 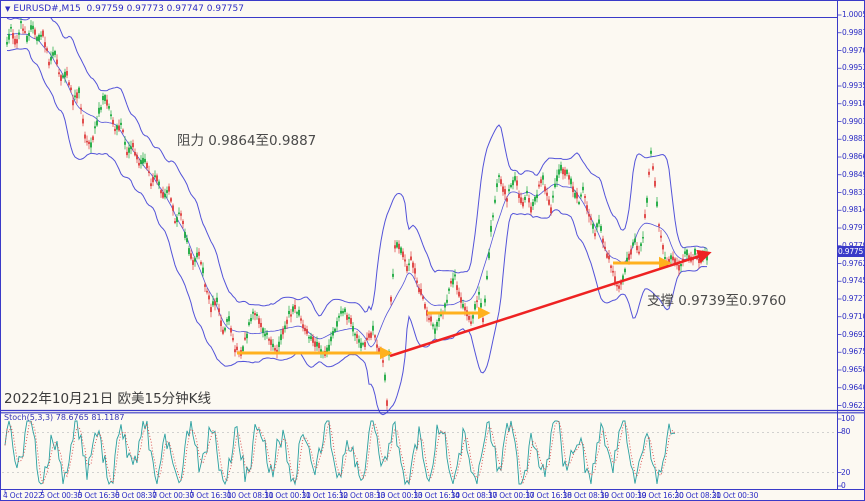 What do you see at coordinates (108, 399) in the screenshot?
I see `date-note: 2022年10月21日 欧美15分钟K线` at bounding box center [108, 399].